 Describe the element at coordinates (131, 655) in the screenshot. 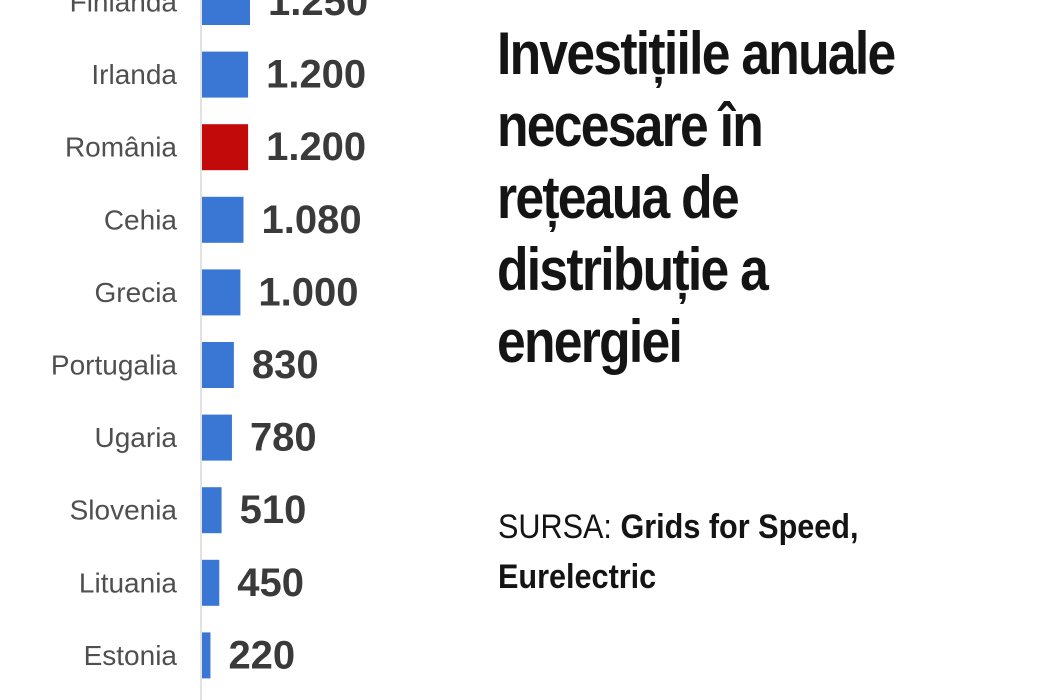

I see `category-label: Estonia` at that location.